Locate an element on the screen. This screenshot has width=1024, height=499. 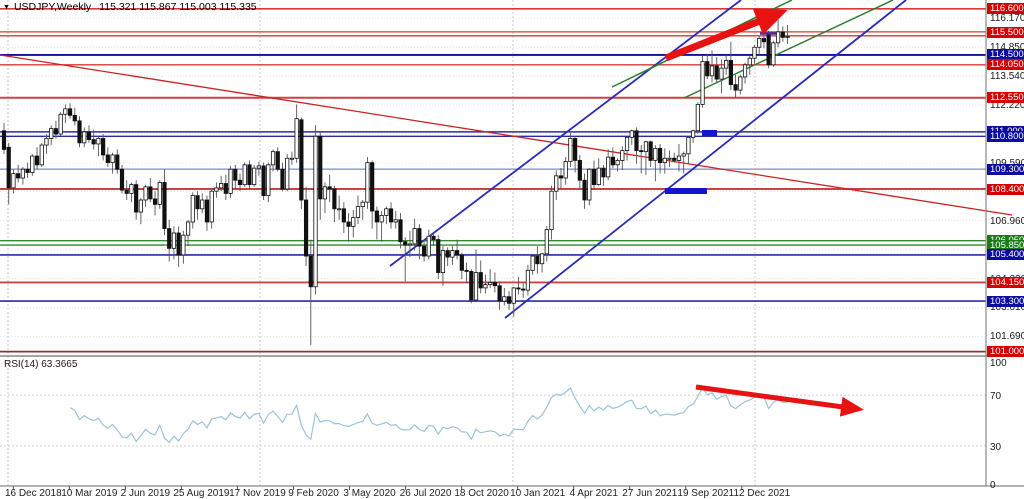
time-axis-label: 16 Dec 2018 is located at coordinates (33, 493).